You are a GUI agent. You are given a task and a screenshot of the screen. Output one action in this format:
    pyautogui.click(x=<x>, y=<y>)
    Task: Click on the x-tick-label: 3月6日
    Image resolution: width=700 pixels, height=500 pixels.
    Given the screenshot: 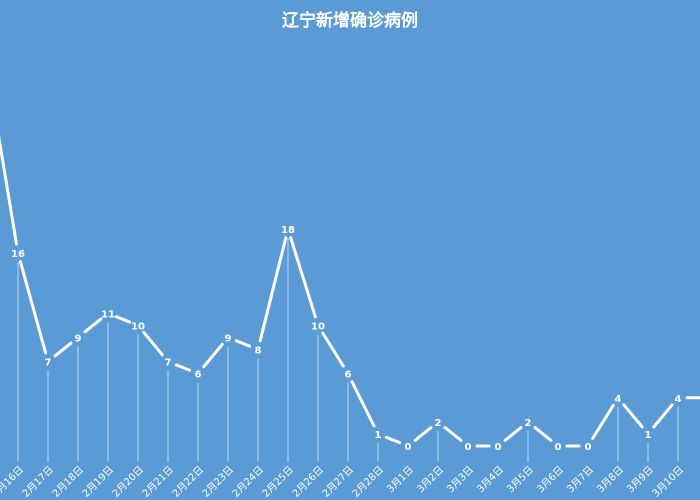 What is the action you would take?
    pyautogui.click(x=550, y=480)
    